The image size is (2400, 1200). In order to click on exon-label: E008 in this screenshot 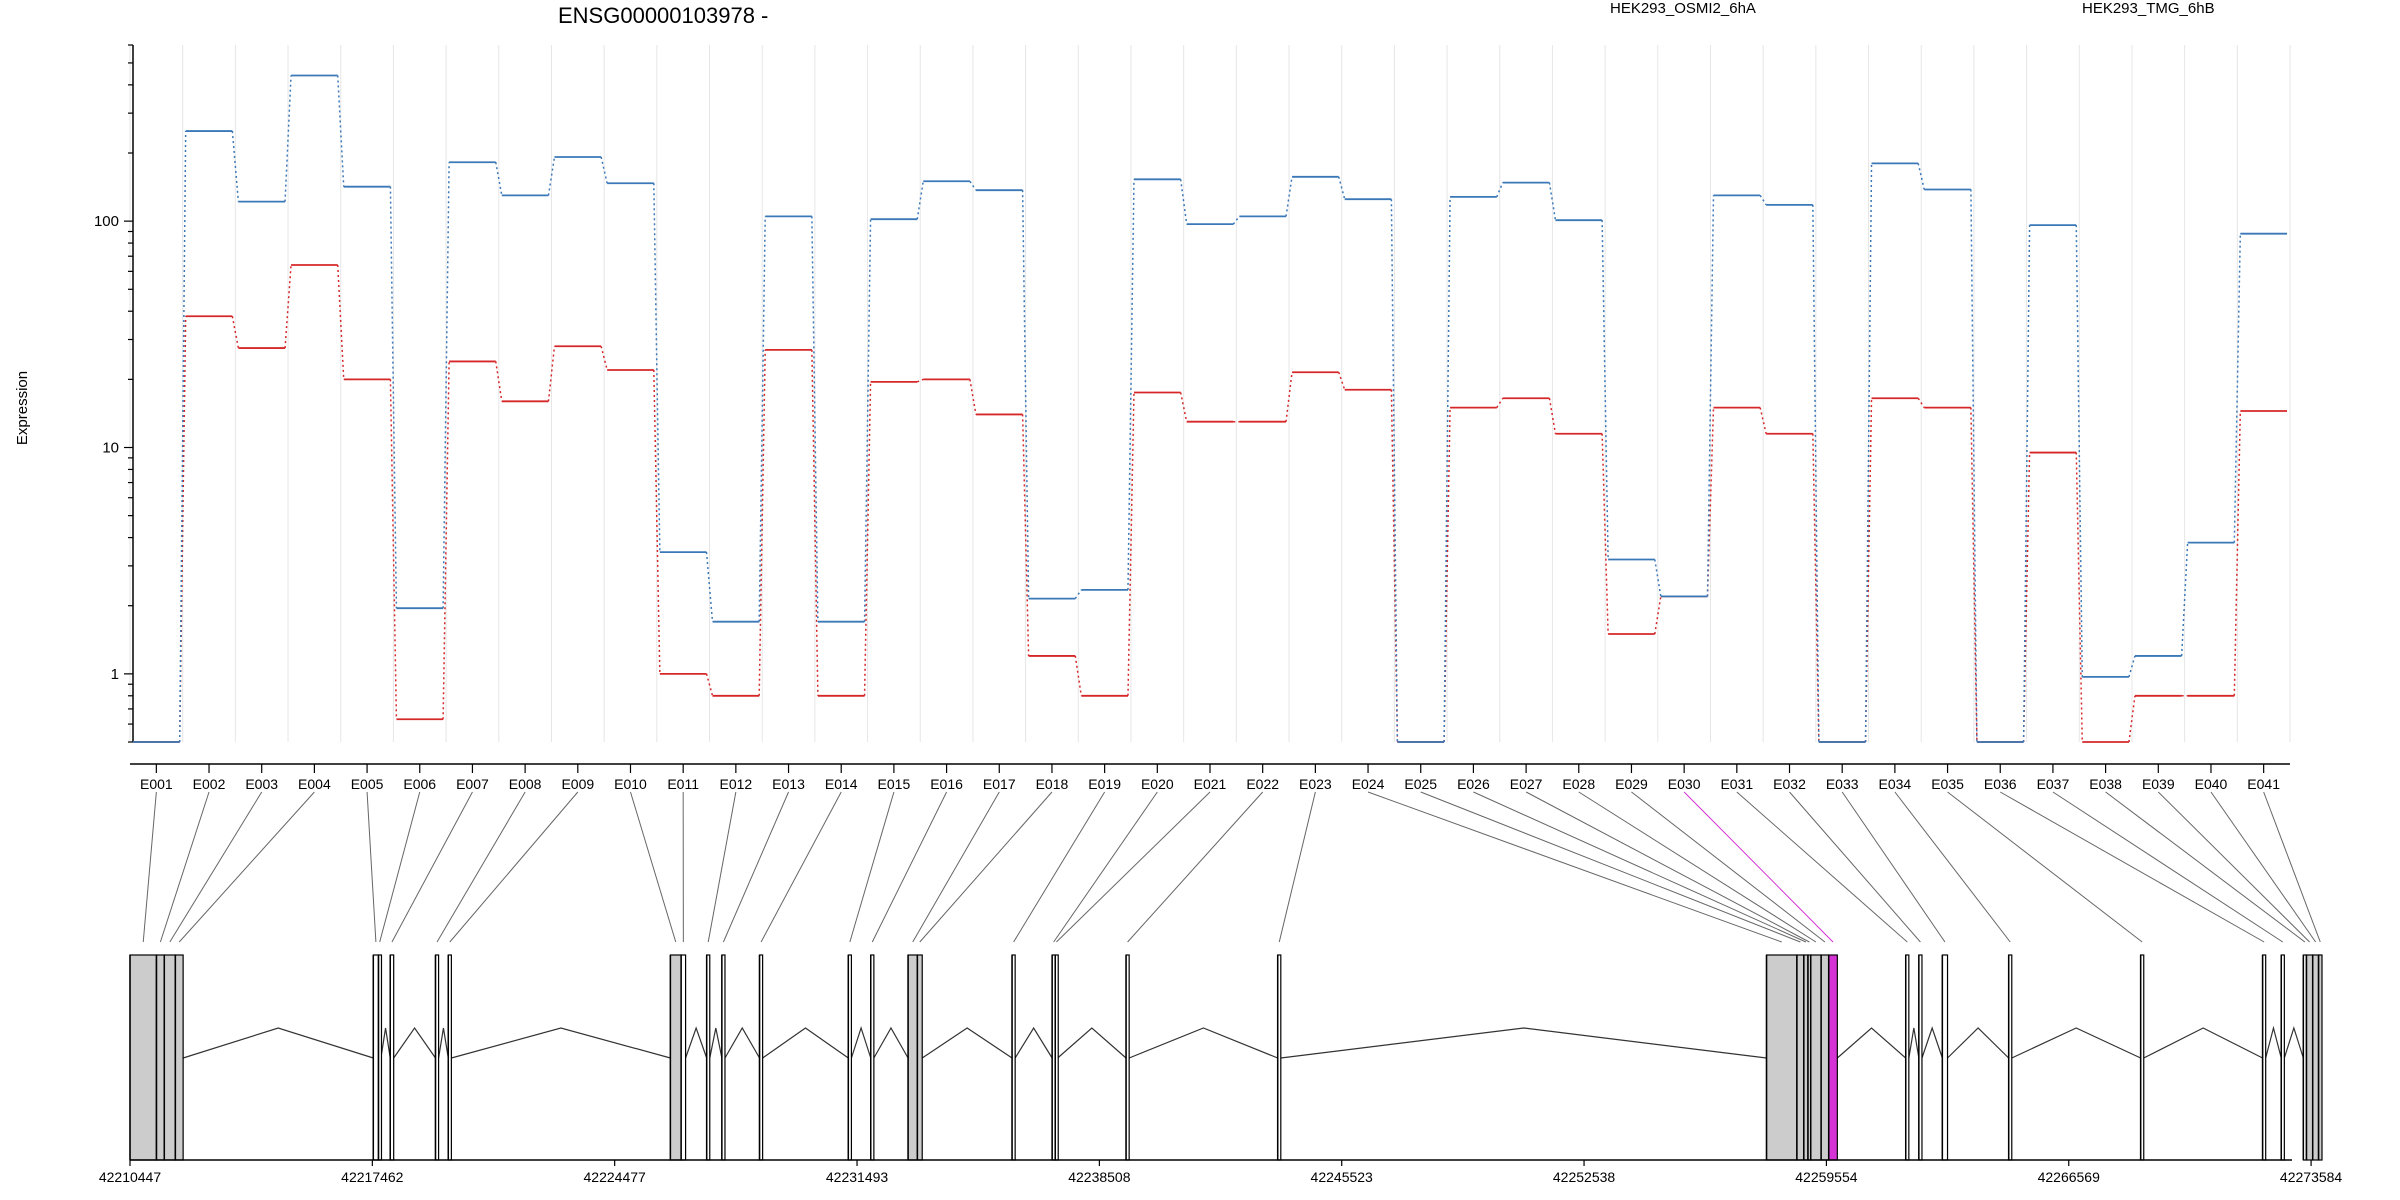, I will do `click(525, 784)`.